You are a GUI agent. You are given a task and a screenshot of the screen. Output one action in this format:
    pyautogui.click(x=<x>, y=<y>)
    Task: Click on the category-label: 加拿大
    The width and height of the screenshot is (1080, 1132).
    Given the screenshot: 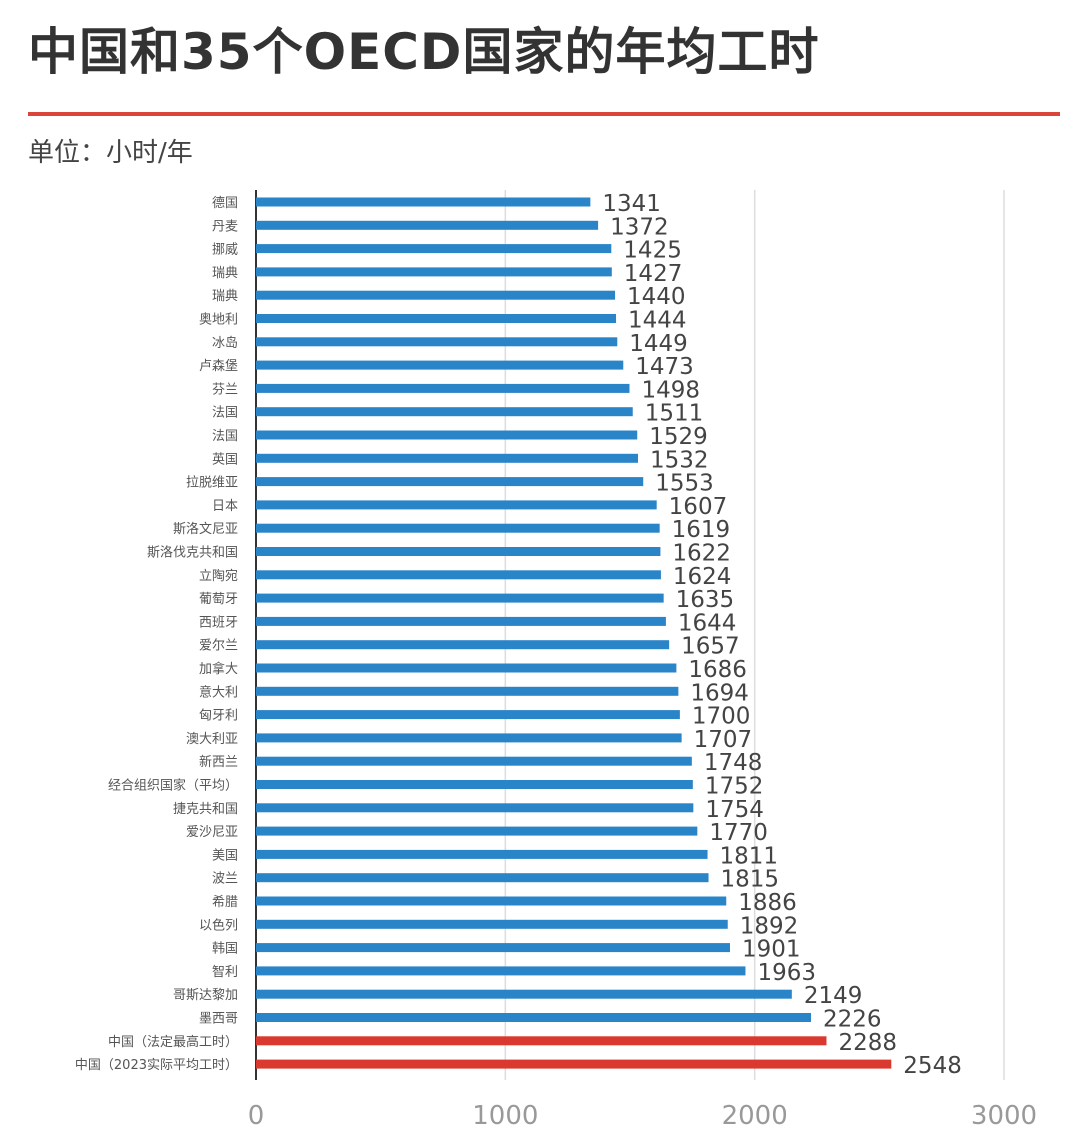 What is the action you would take?
    pyautogui.click(x=218, y=669)
    